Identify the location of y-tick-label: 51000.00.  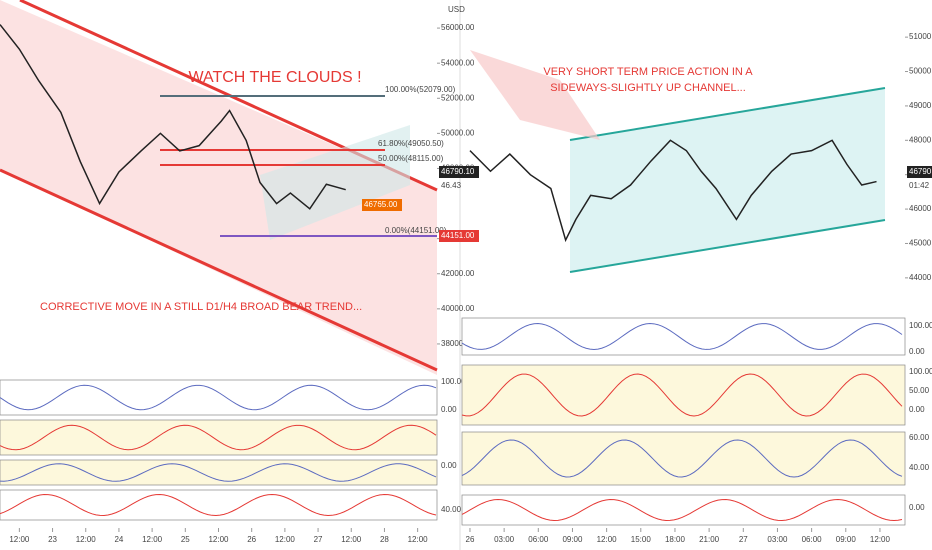
(920, 36).